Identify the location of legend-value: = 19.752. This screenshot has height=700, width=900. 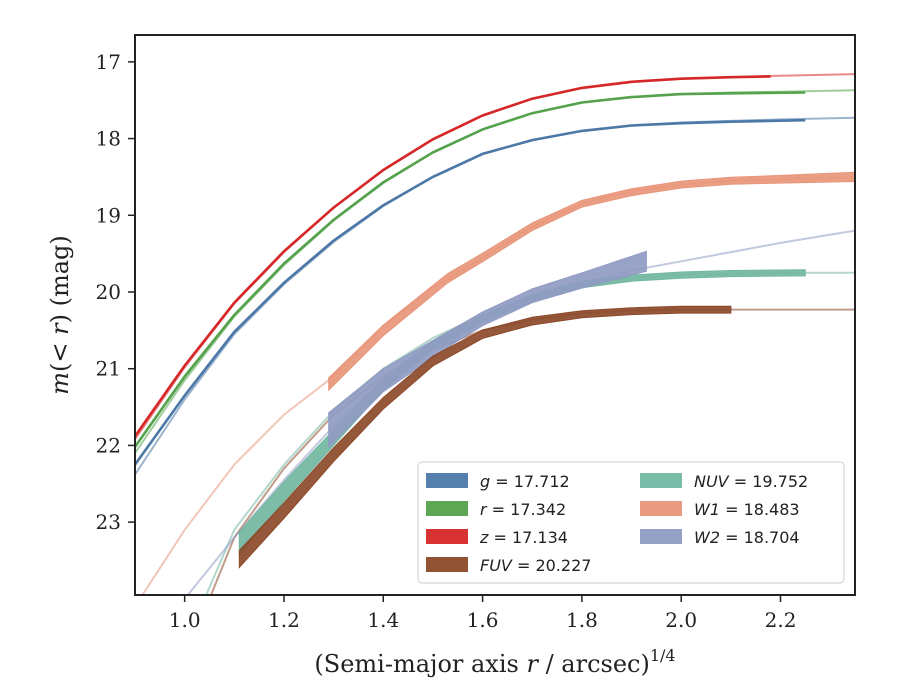
(769, 481).